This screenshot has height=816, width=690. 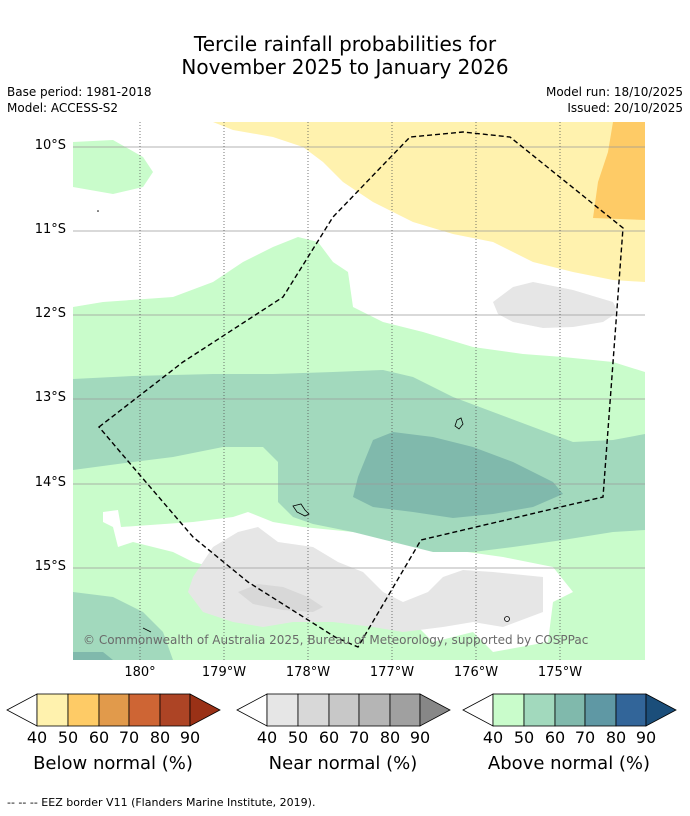 I want to click on colorbar-below-tick: 40, so click(x=37, y=737).